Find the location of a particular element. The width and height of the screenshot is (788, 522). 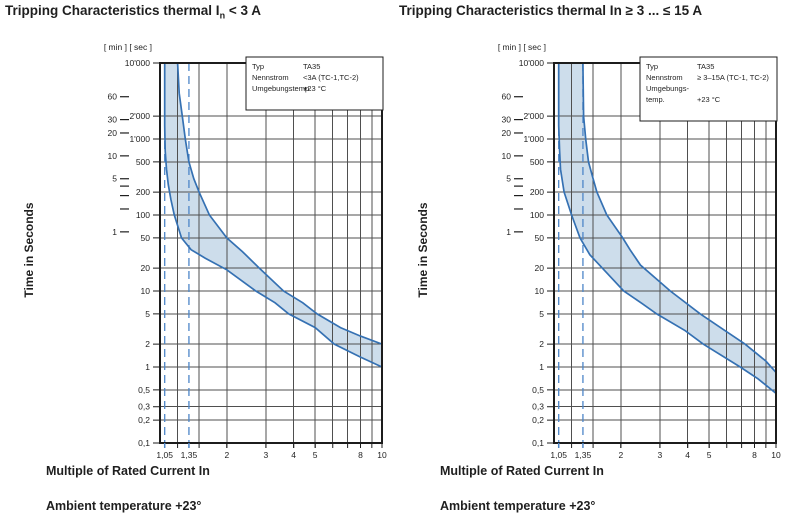

svg-text: 0,5 is located at coordinates (538, 390).